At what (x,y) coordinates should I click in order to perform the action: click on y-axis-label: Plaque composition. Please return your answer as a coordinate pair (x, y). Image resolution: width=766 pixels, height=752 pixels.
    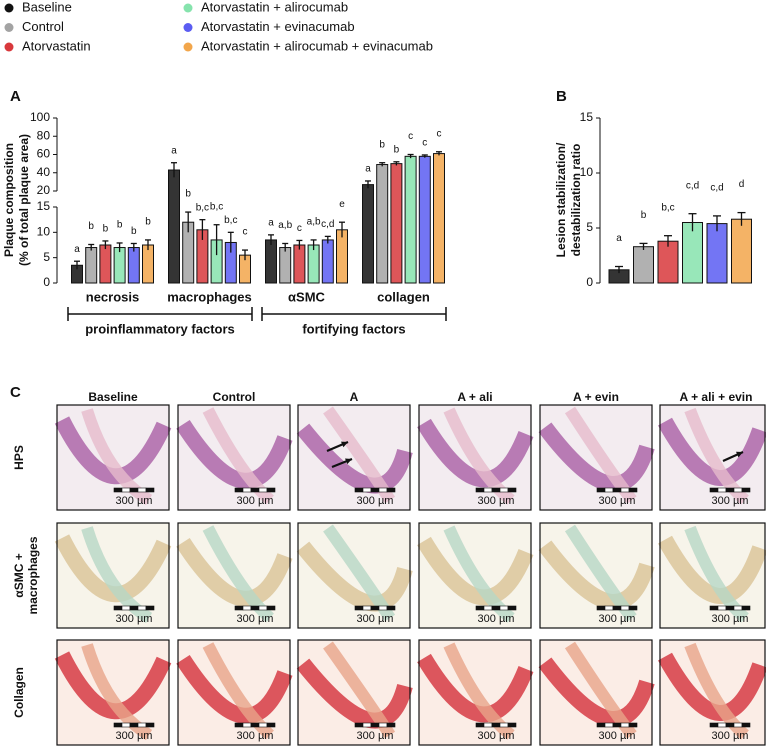
    Looking at the image, I should click on (9, 200).